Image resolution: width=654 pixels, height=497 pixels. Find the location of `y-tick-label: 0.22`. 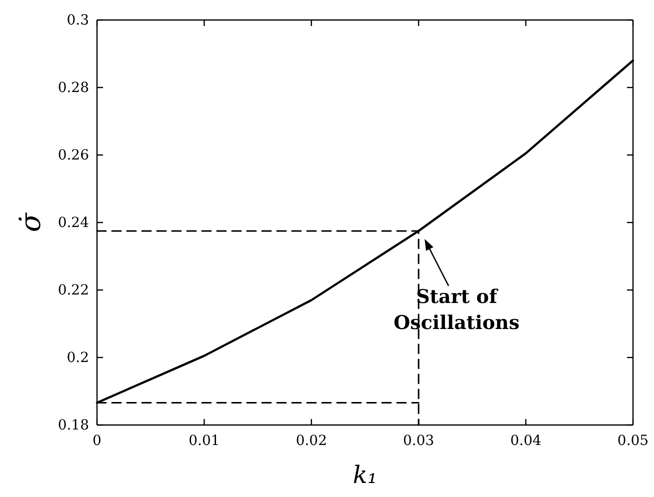

y-tick-label: 0.22 is located at coordinates (73, 290).